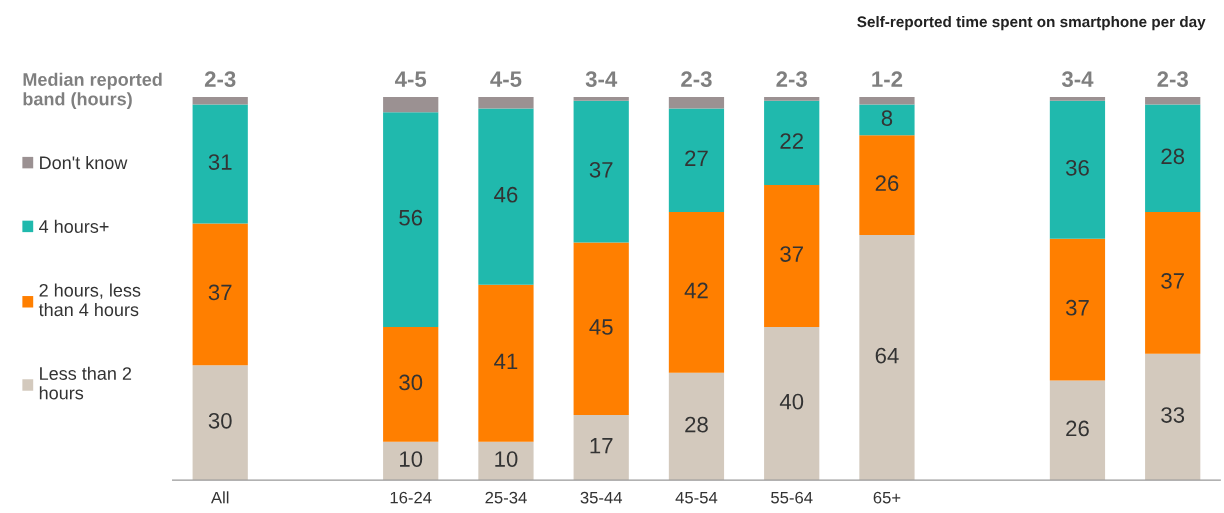 The image size is (1224, 513). I want to click on x-tick-label: 35-44, so click(601, 497).